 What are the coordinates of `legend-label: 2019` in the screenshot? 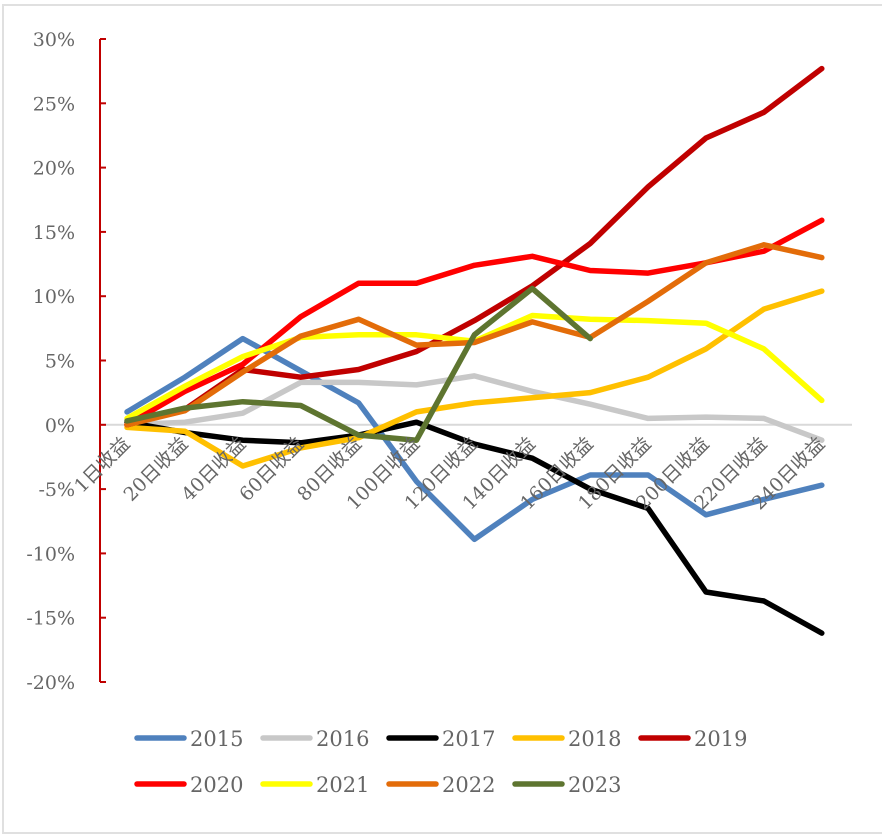 It's located at (720, 739).